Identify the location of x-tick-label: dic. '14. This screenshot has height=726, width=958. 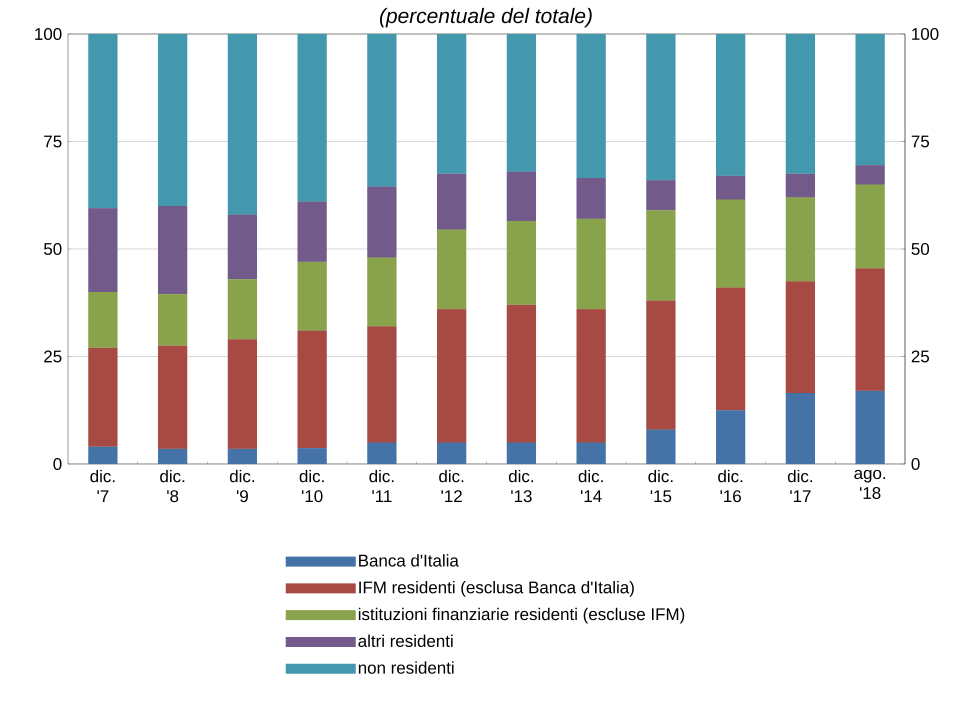
(590, 486).